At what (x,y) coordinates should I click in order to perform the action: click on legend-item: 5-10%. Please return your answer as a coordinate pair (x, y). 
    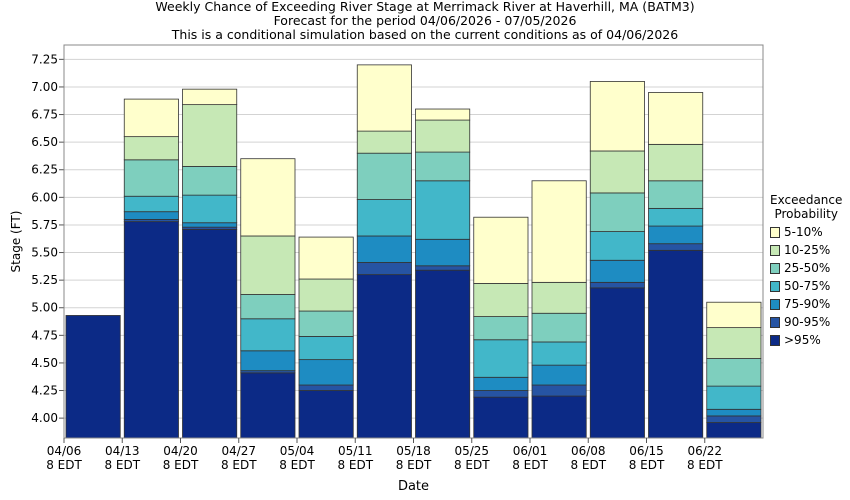
    Looking at the image, I should click on (806, 232).